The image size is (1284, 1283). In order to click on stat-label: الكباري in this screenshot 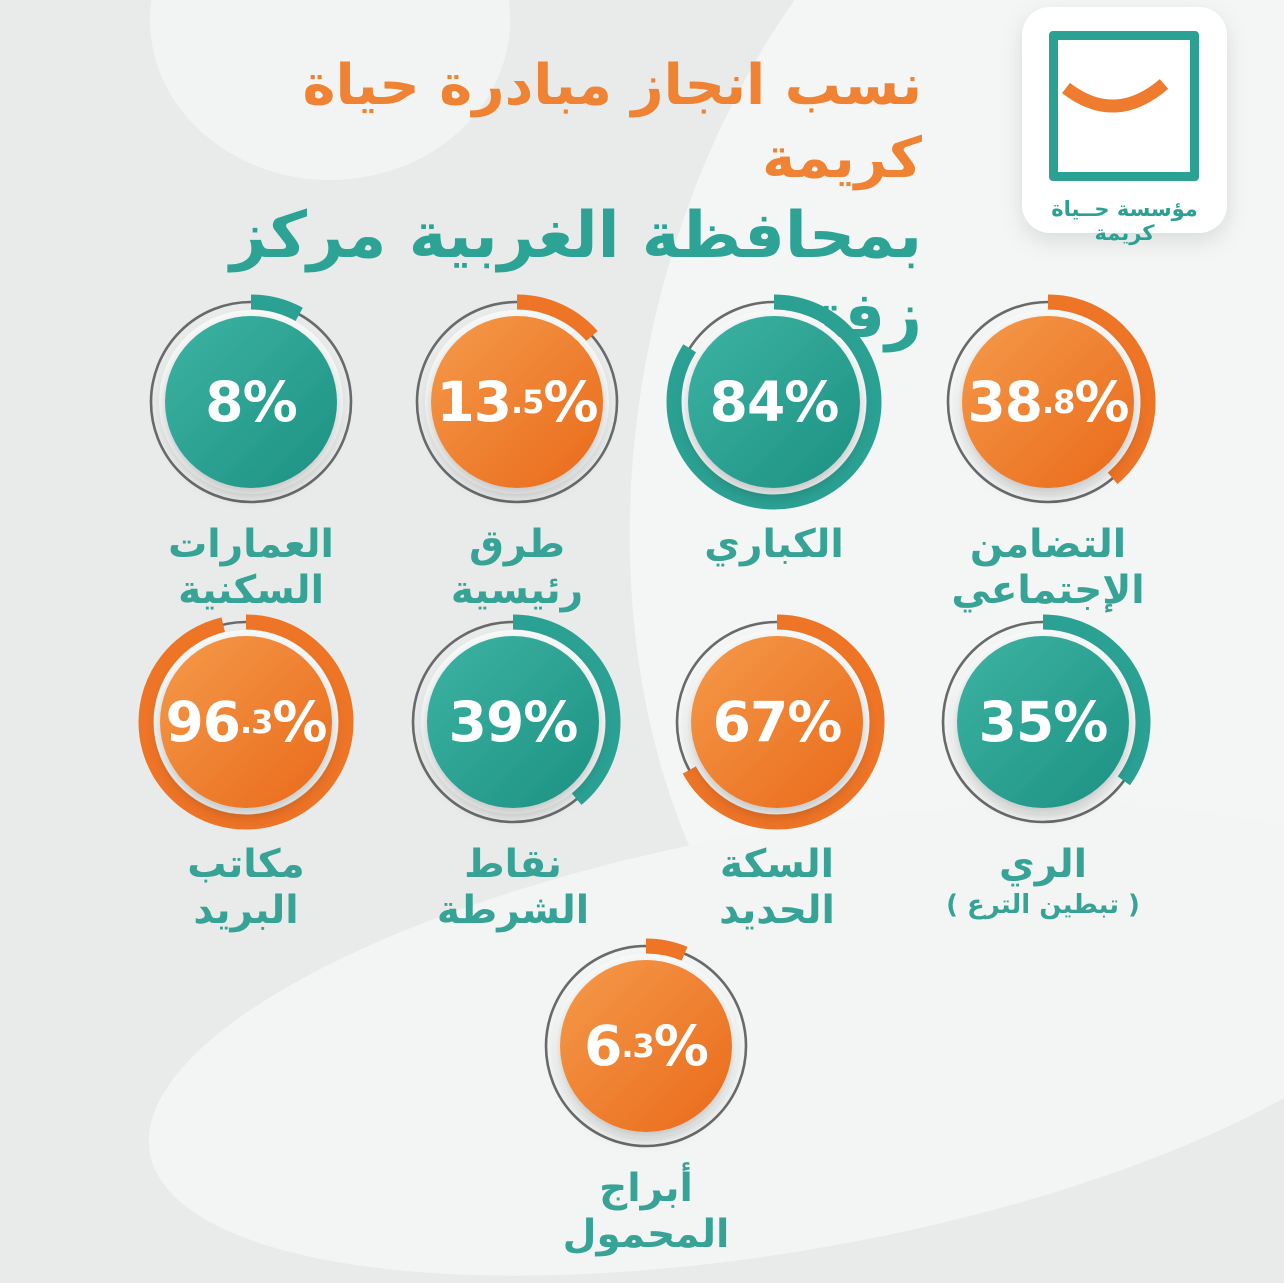, I will do `click(774, 545)`.